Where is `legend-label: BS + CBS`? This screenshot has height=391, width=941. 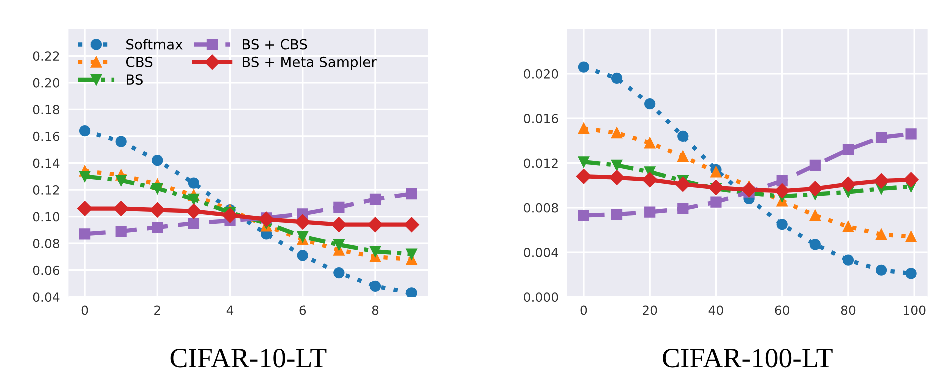
legend-label: BS + CBS is located at coordinates (275, 44).